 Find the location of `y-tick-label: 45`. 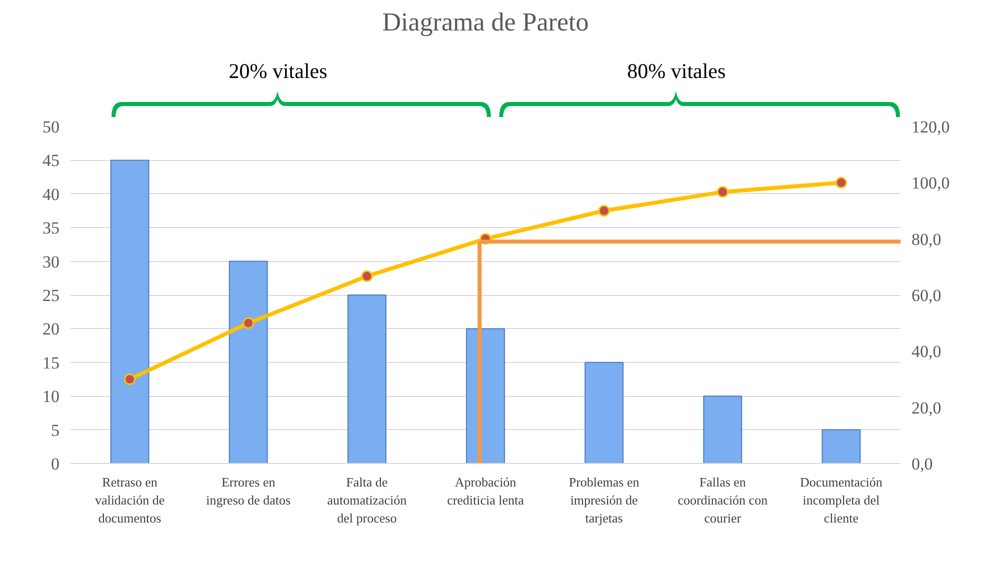

y-tick-label: 45 is located at coordinates (51, 160).